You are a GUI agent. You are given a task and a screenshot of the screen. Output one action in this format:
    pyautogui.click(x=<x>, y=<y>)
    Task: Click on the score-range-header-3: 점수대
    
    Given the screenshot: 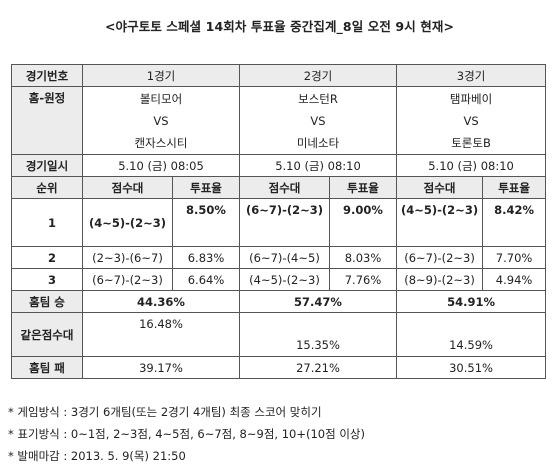 What is the action you would take?
    pyautogui.click(x=439, y=187)
    